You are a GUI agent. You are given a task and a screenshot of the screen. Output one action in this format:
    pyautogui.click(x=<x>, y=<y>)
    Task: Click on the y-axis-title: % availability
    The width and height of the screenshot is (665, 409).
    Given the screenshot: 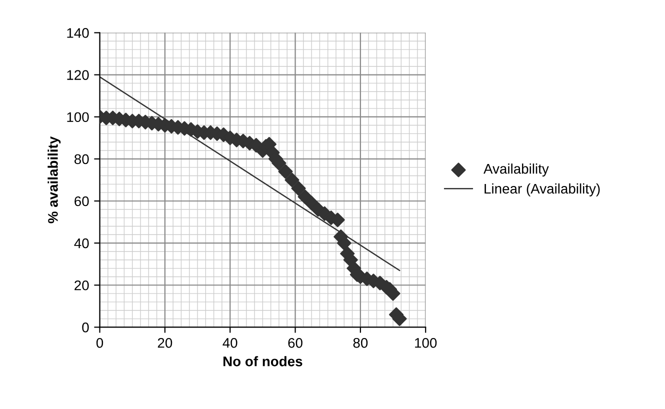 What is the action you would take?
    pyautogui.click(x=54, y=180)
    